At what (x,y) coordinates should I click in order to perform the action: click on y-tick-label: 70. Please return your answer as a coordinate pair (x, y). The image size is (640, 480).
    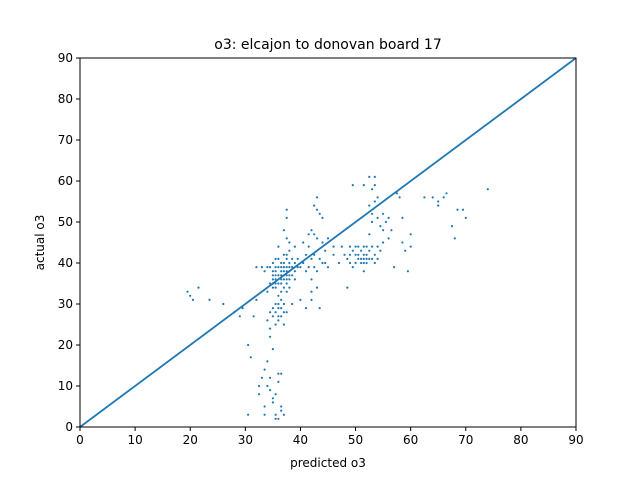
    Looking at the image, I should click on (65, 140).